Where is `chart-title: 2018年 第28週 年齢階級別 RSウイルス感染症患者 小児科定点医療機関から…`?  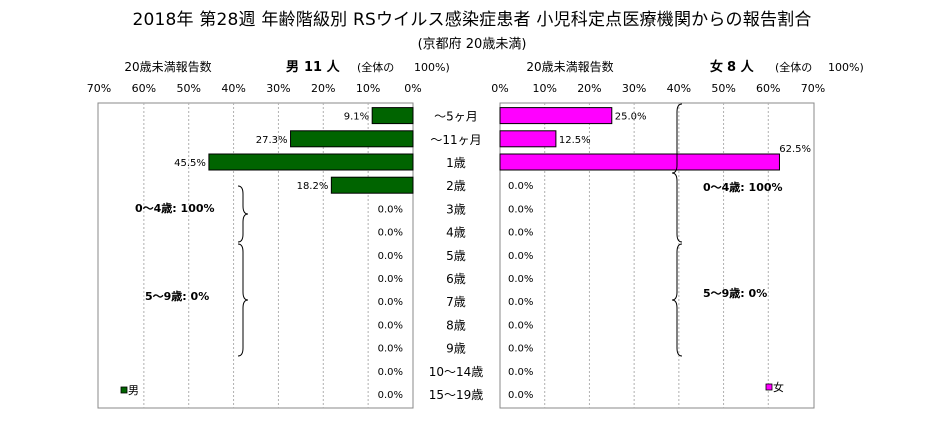 chart-title: 2018年 第28週 年齢階級別 RSウイルス感染症患者 小児科定点医療機関から… is located at coordinates (472, 20).